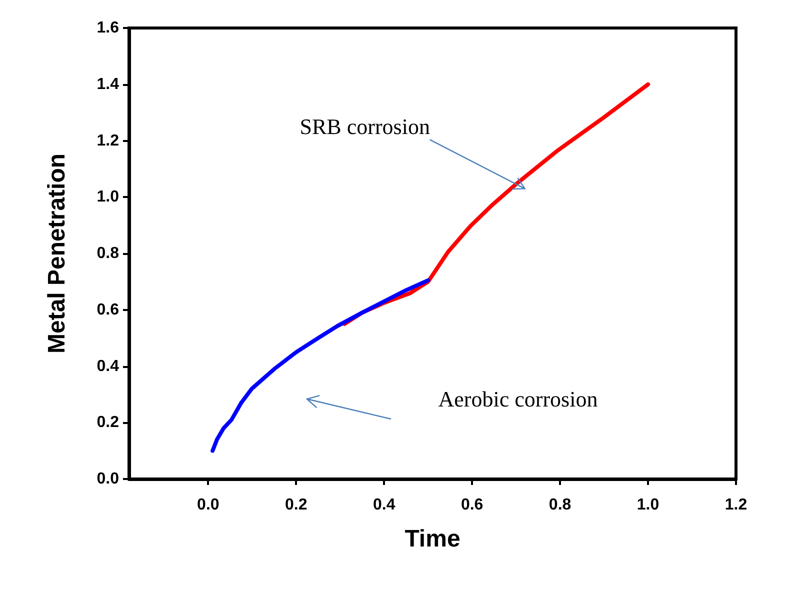 This screenshot has height=590, width=805. I want to click on x-tick-label: 0.8, so click(560, 505).